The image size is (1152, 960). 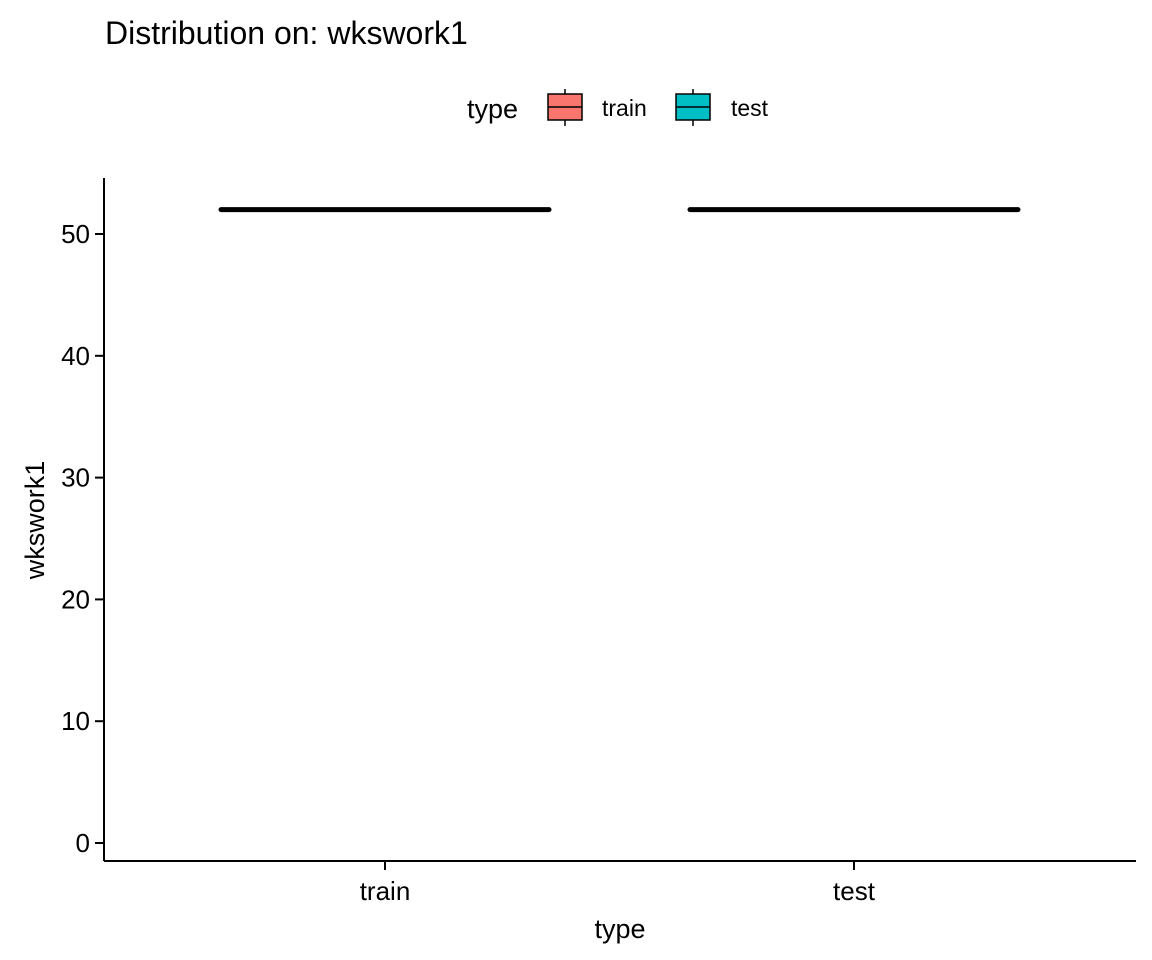 I want to click on y-tick-label: 10, so click(x=75, y=721).